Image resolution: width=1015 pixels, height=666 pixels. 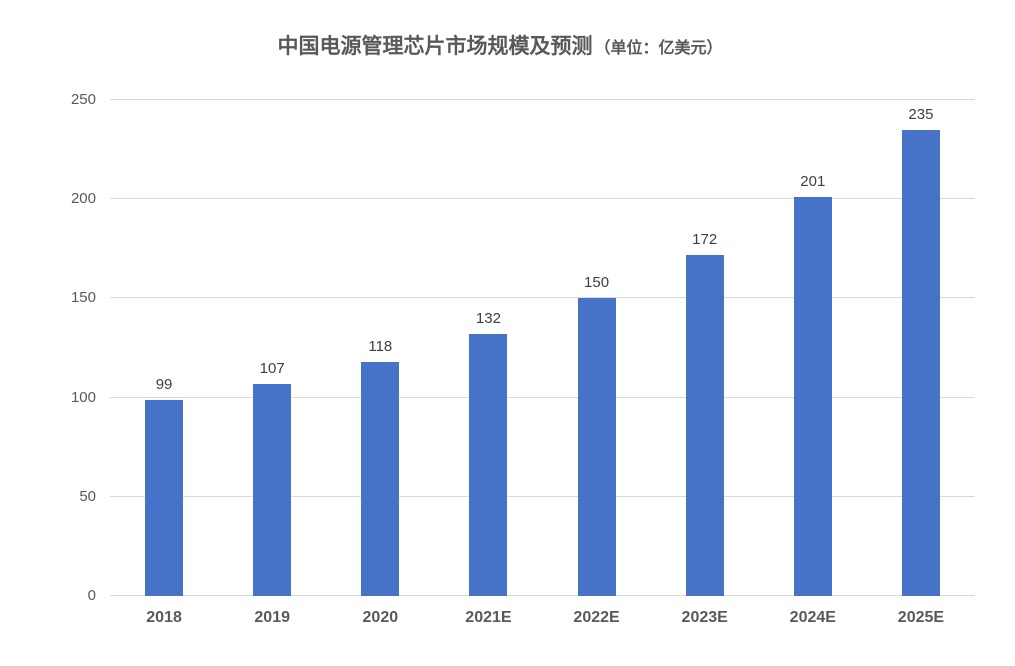 What do you see at coordinates (83, 99) in the screenshot?
I see `y-tick-label: 250` at bounding box center [83, 99].